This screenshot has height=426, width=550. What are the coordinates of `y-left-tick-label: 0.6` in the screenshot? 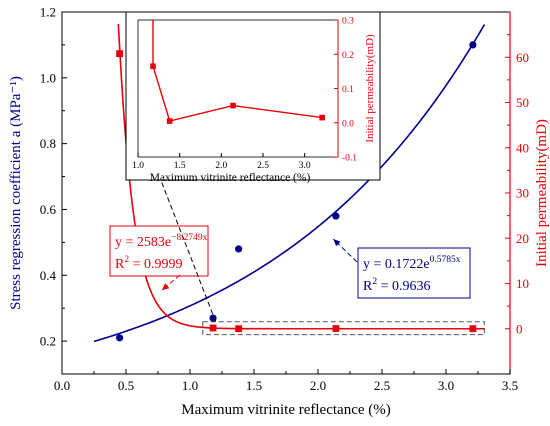 It's located at (48, 209).